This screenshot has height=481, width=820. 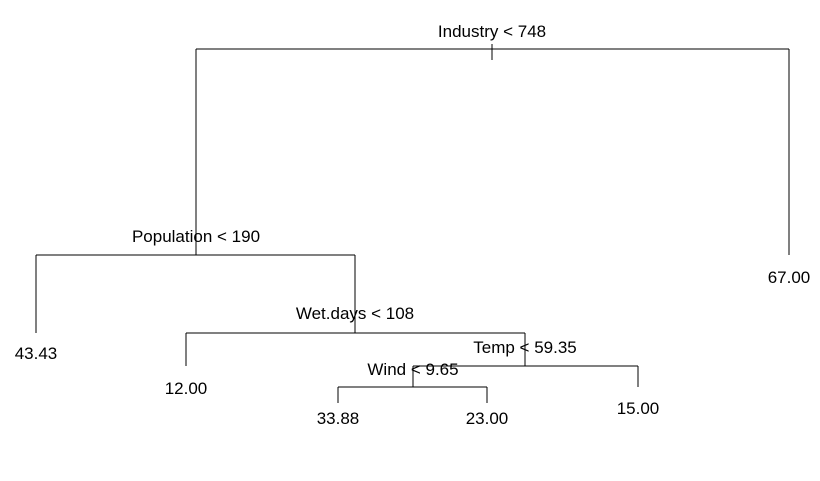 I want to click on leaf-value-6: 67.00, so click(x=789, y=277).